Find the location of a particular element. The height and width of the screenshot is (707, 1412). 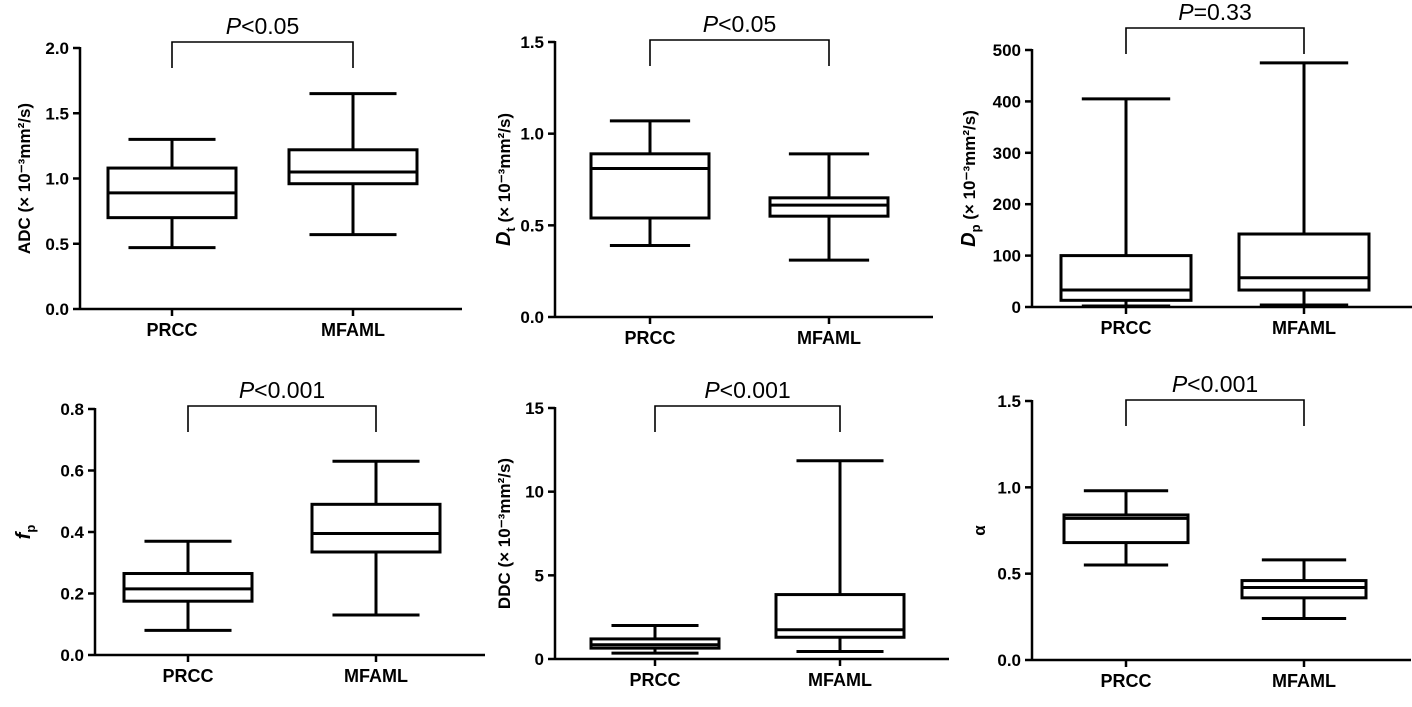

y-axis-label: Dt (× 10⁻³mm²/s) is located at coordinates (505, 179).